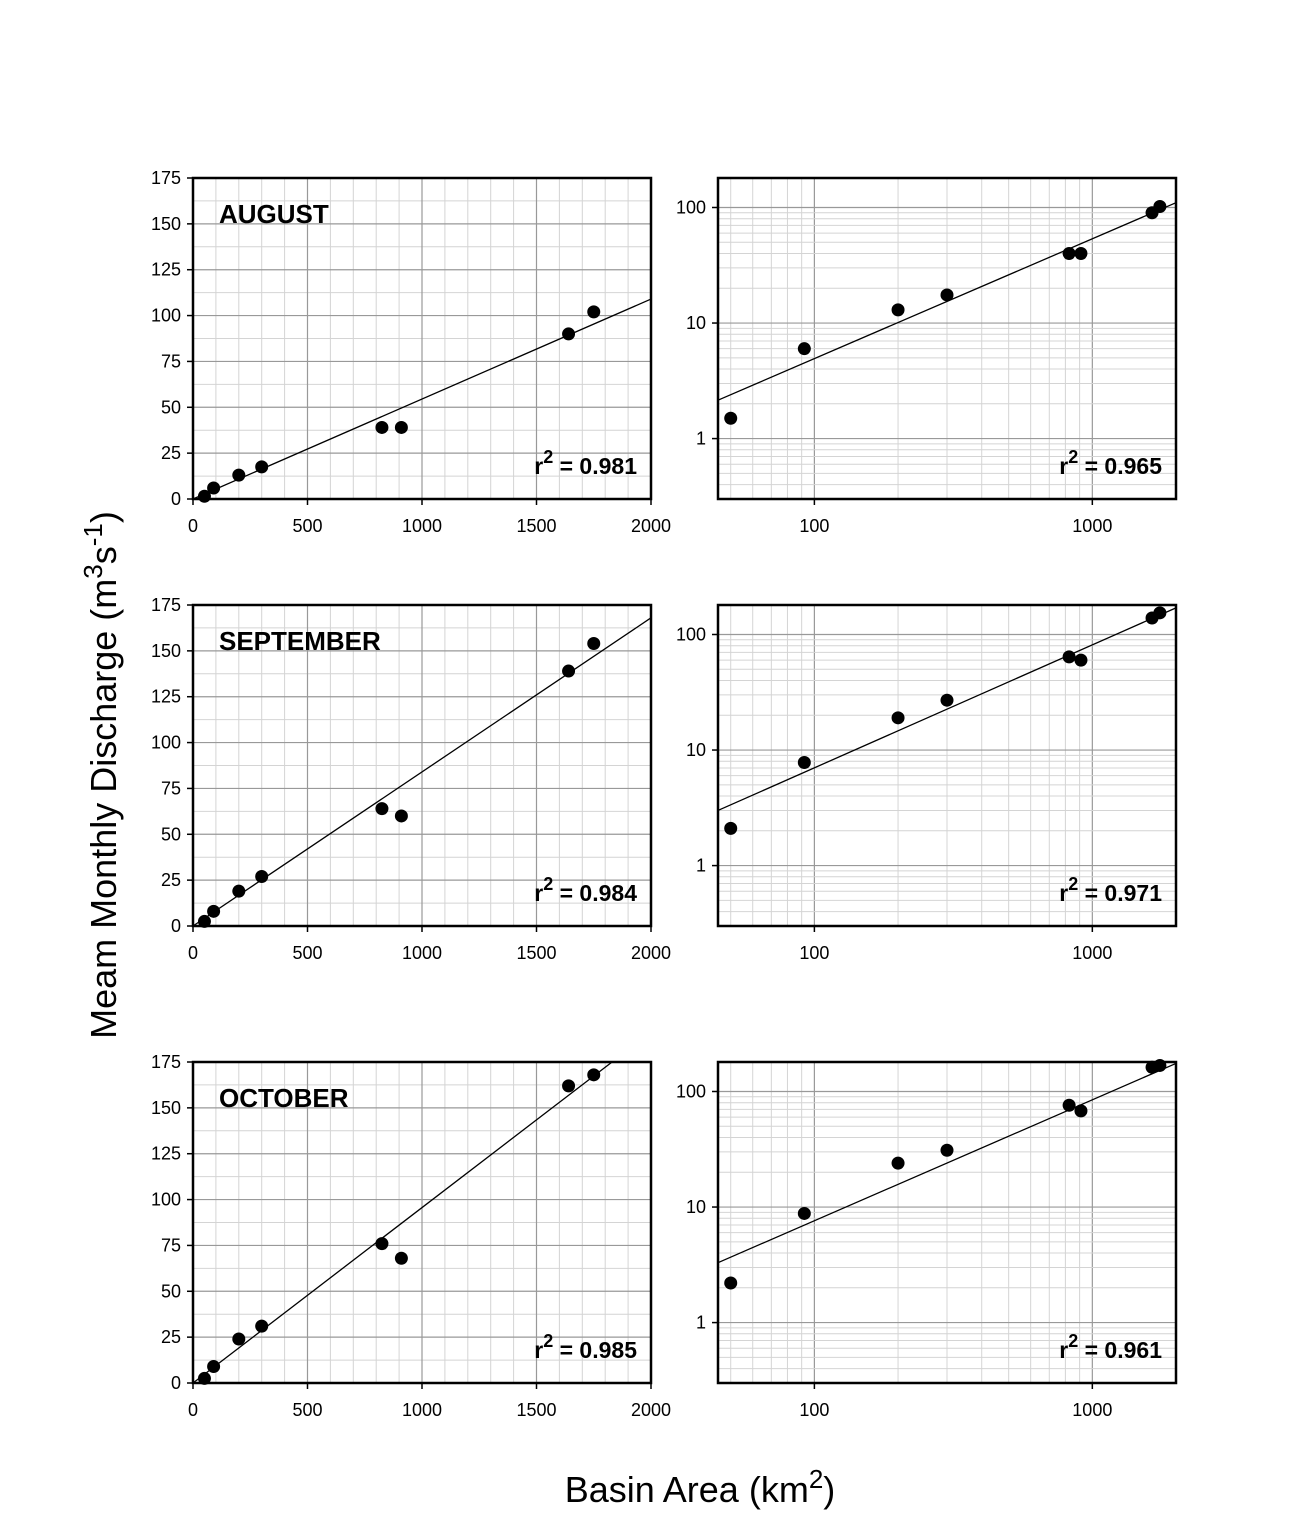 Image resolution: width=1298 pixels, height=1534 pixels. Describe the element at coordinates (947, 709) in the screenshot. I see `regression-line` at that location.